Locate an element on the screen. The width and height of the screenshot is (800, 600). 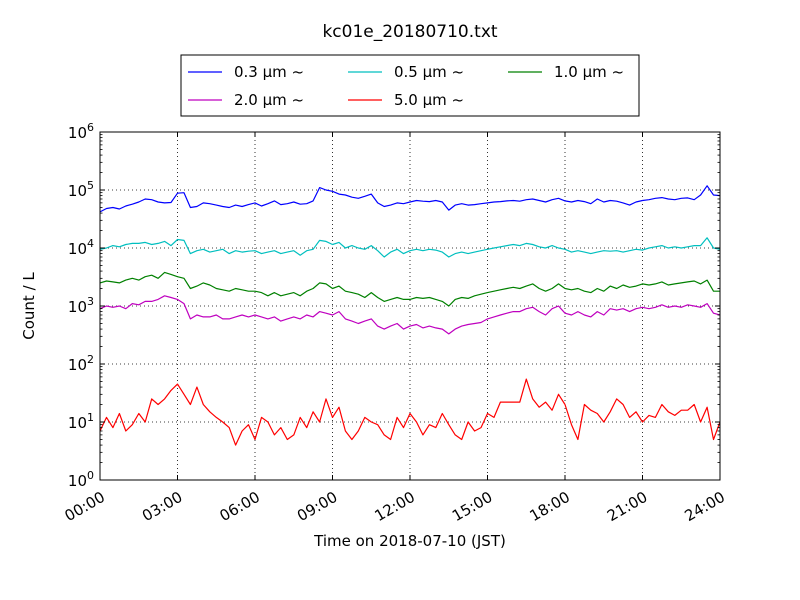
y-tick-label: 10⁵ is located at coordinates (81, 189).